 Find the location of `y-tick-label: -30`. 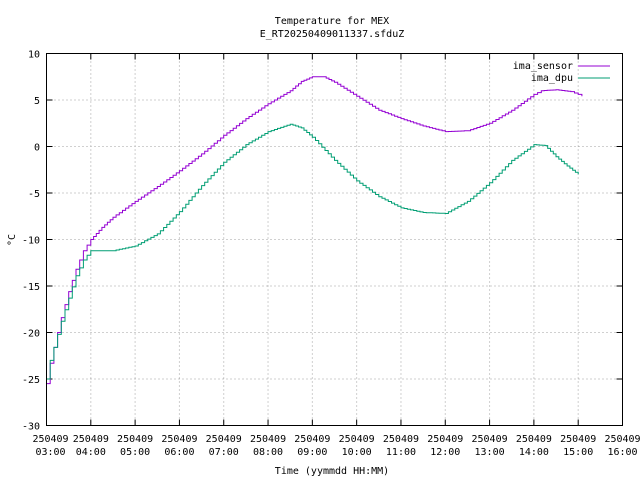

y-tick-label: -30 is located at coordinates (31, 427).